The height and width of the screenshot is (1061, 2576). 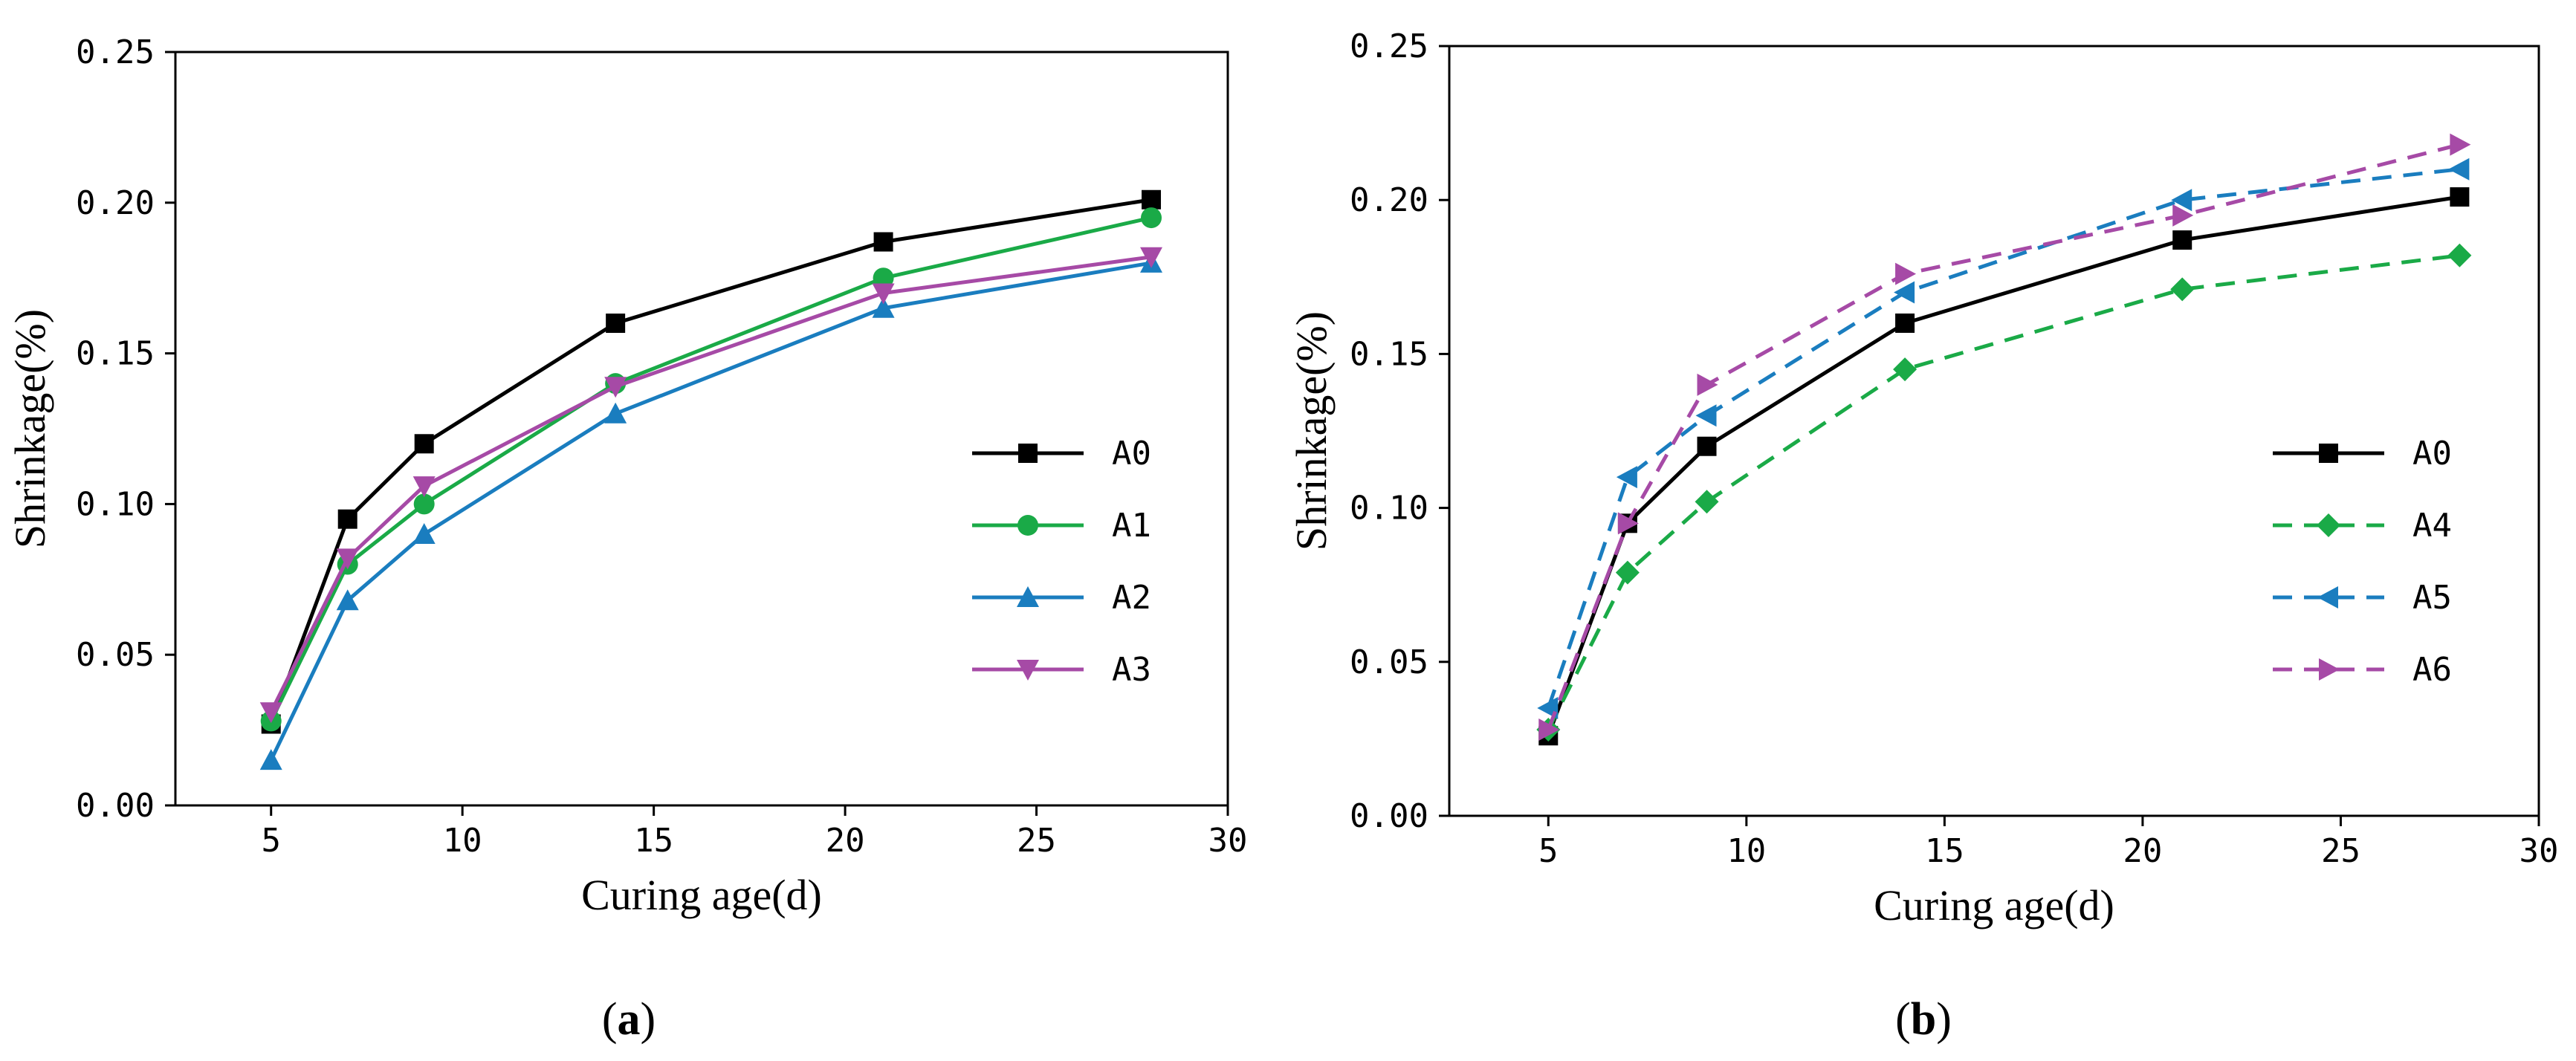 I want to click on legend-label-a6: A6, so click(x=2432, y=670).